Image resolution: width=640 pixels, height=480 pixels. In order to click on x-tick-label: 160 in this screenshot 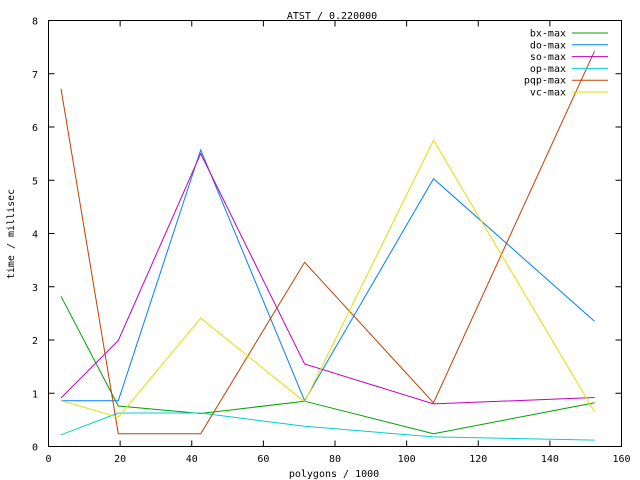, I will do `click(621, 459)`.